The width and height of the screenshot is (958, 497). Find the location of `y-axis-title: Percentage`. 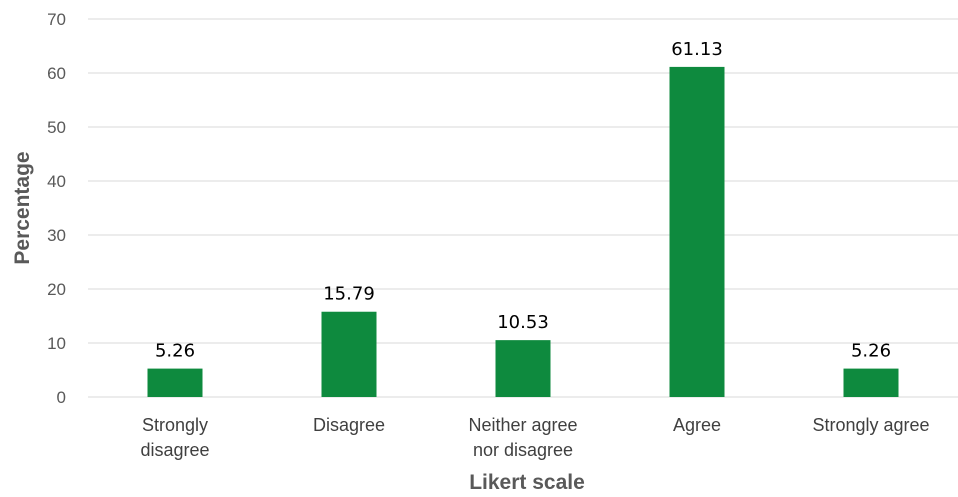

y-axis-title: Percentage is located at coordinates (22, 207).